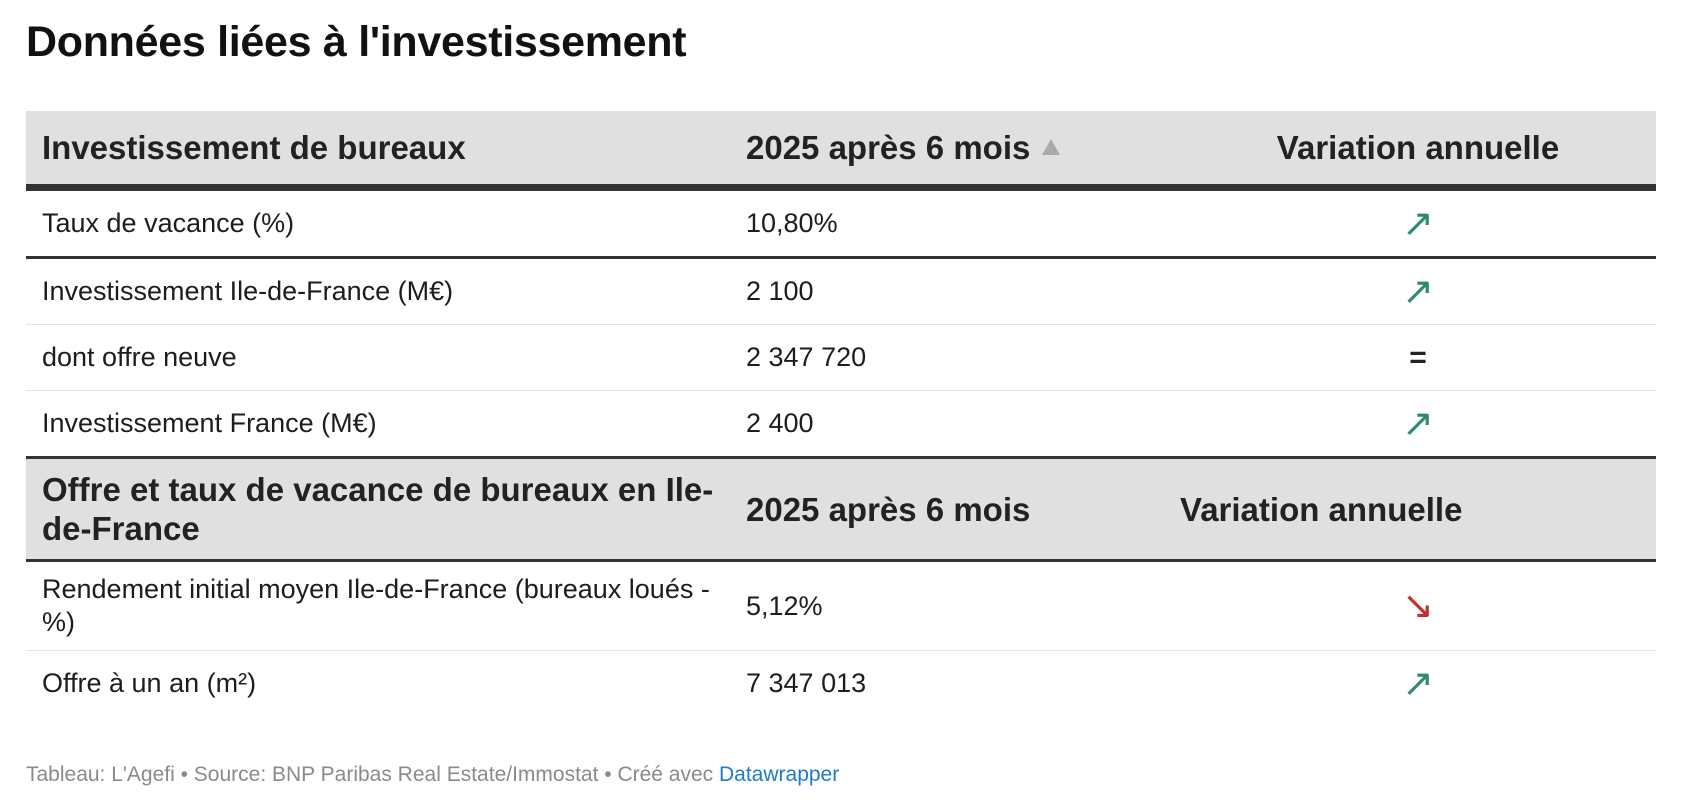 The width and height of the screenshot is (1682, 808). I want to click on row-value: 5,12%, so click(955, 605).